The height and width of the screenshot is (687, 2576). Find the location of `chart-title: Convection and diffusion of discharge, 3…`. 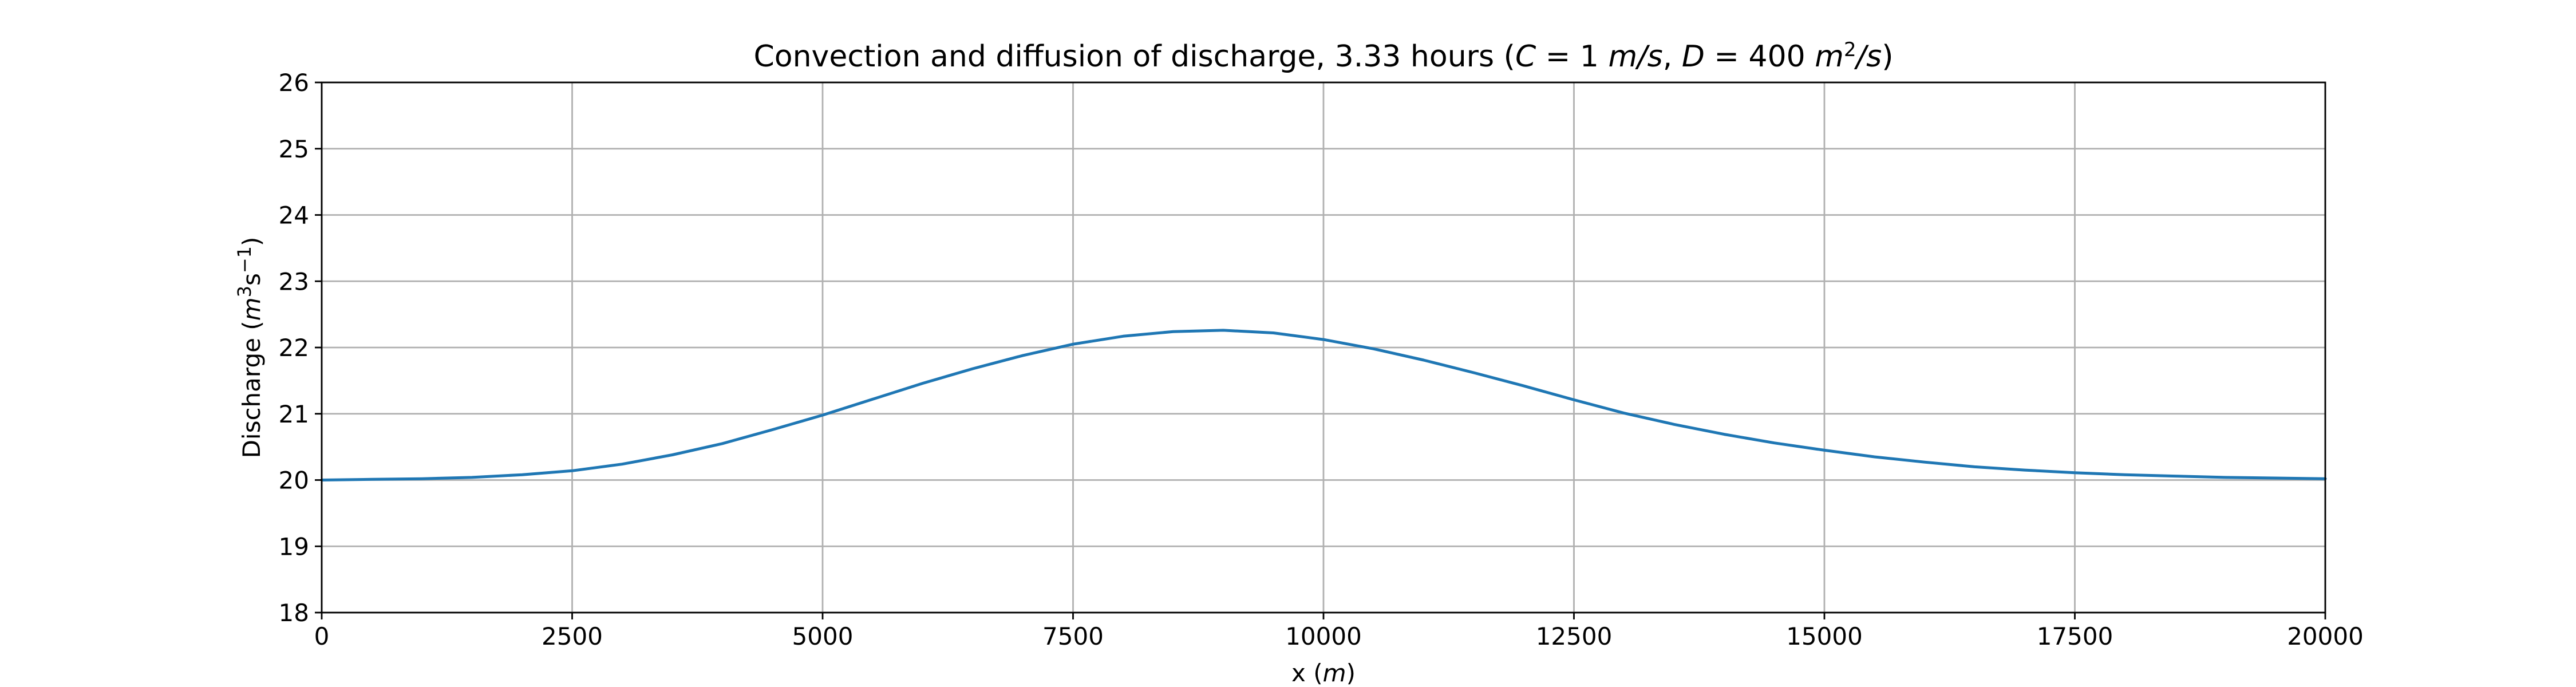

chart-title: Convection and diffusion of discharge, 3… is located at coordinates (1323, 56).